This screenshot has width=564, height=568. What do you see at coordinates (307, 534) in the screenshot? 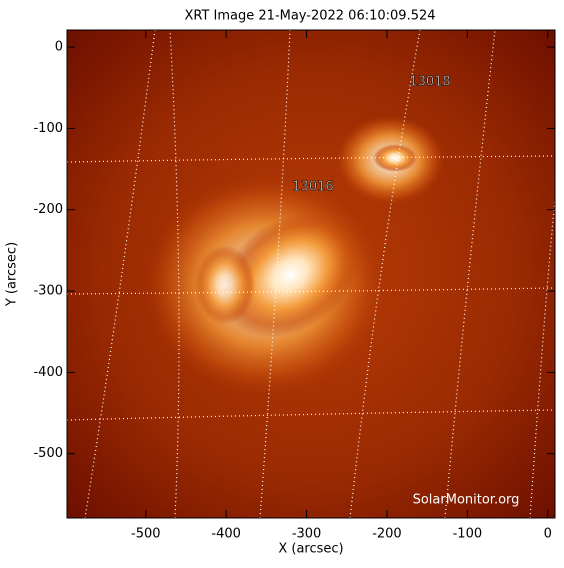
I see `x-tick-label: -300` at bounding box center [307, 534].